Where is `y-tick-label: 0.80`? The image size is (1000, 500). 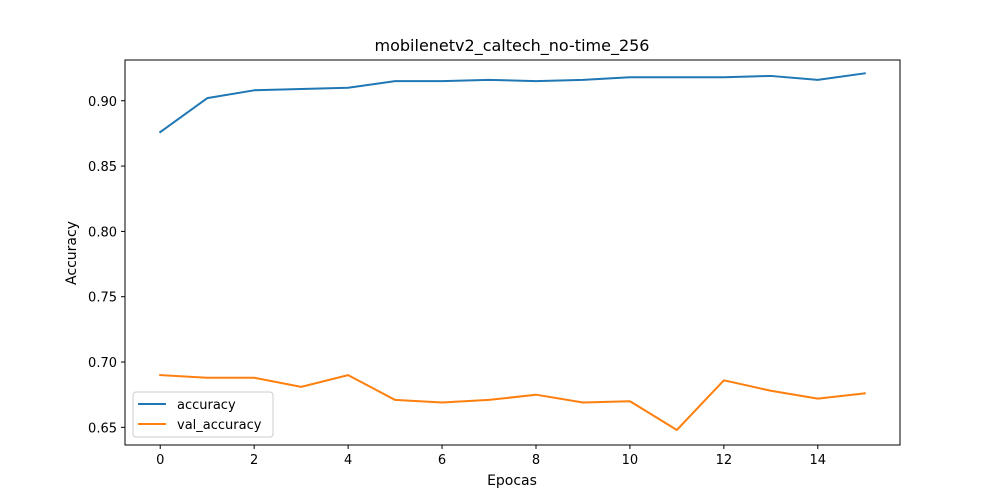 y-tick-label: 0.80 is located at coordinates (102, 232).